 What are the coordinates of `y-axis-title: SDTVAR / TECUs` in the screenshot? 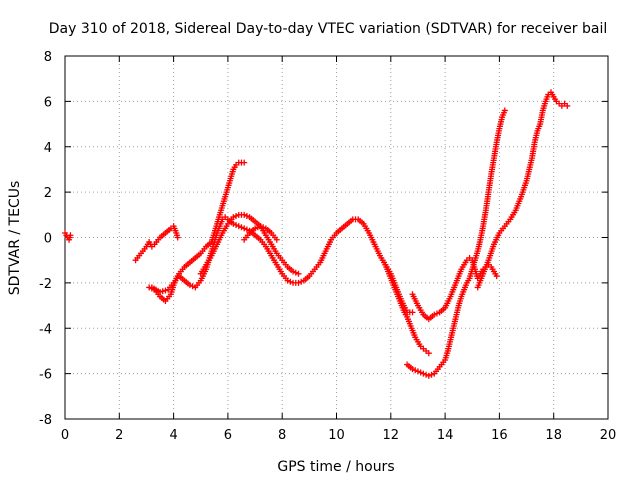 It's located at (15, 238).